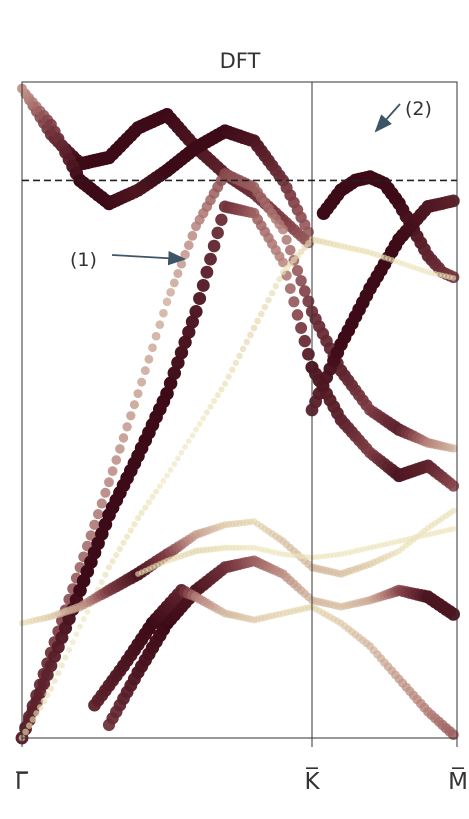  What do you see at coordinates (83, 260) in the screenshot?
I see `annotation-label: (1)` at bounding box center [83, 260].